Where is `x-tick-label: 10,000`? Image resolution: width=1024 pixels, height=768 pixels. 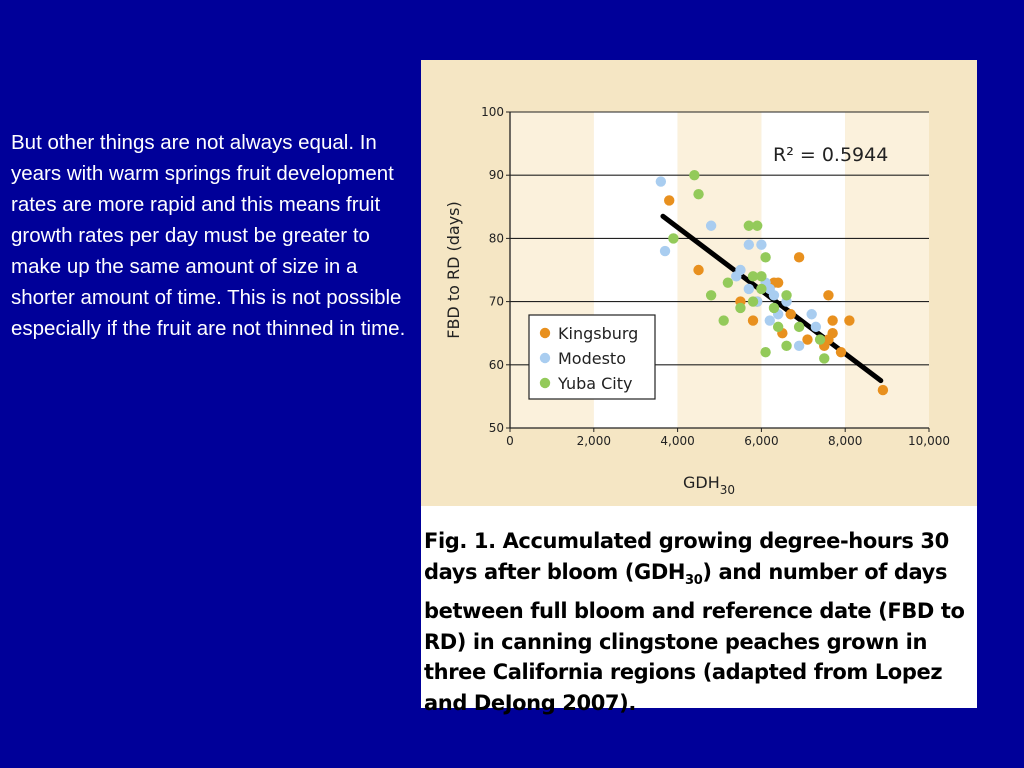
x-tick-label: 10,000 is located at coordinates (929, 441).